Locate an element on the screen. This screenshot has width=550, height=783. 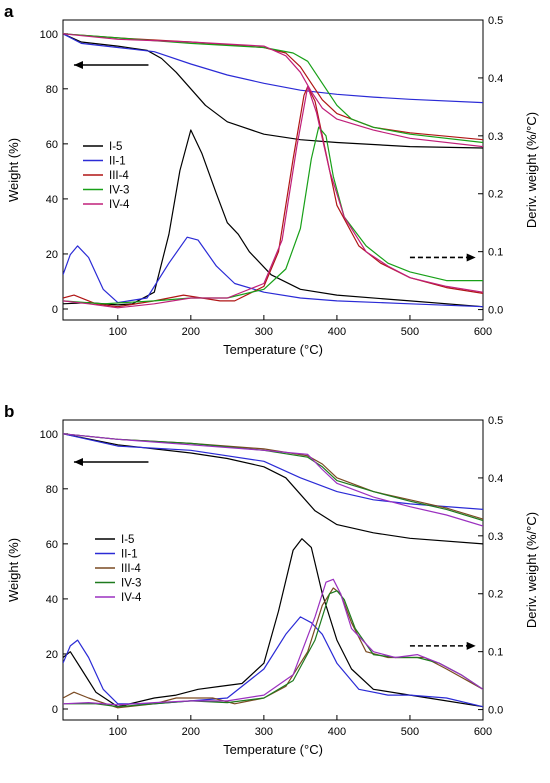
panel-letter: b is located at coordinates (9, 411).